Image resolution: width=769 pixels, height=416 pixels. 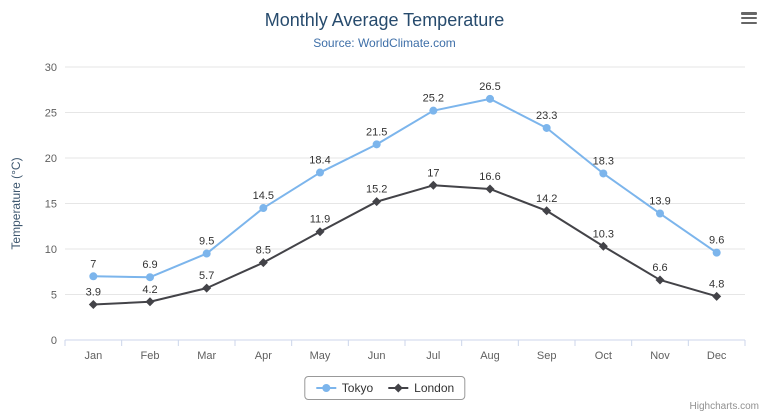 What do you see at coordinates (603, 161) in the screenshot?
I see `data-label: 18.3` at bounding box center [603, 161].